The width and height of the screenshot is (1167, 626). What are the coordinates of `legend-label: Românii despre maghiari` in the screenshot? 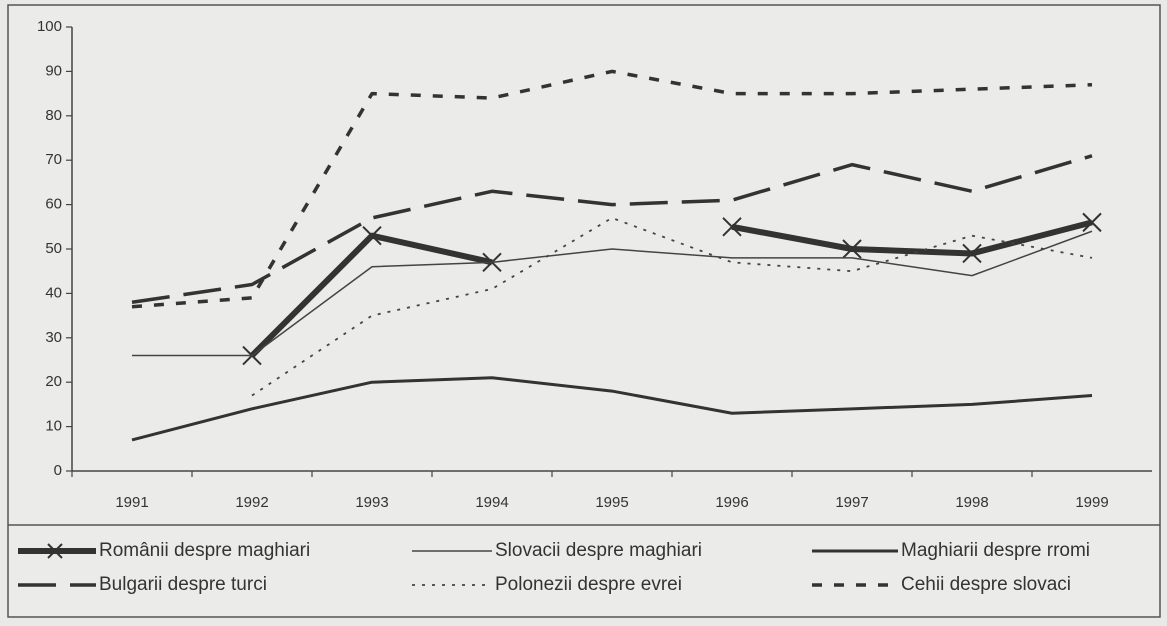 It's located at (204, 550).